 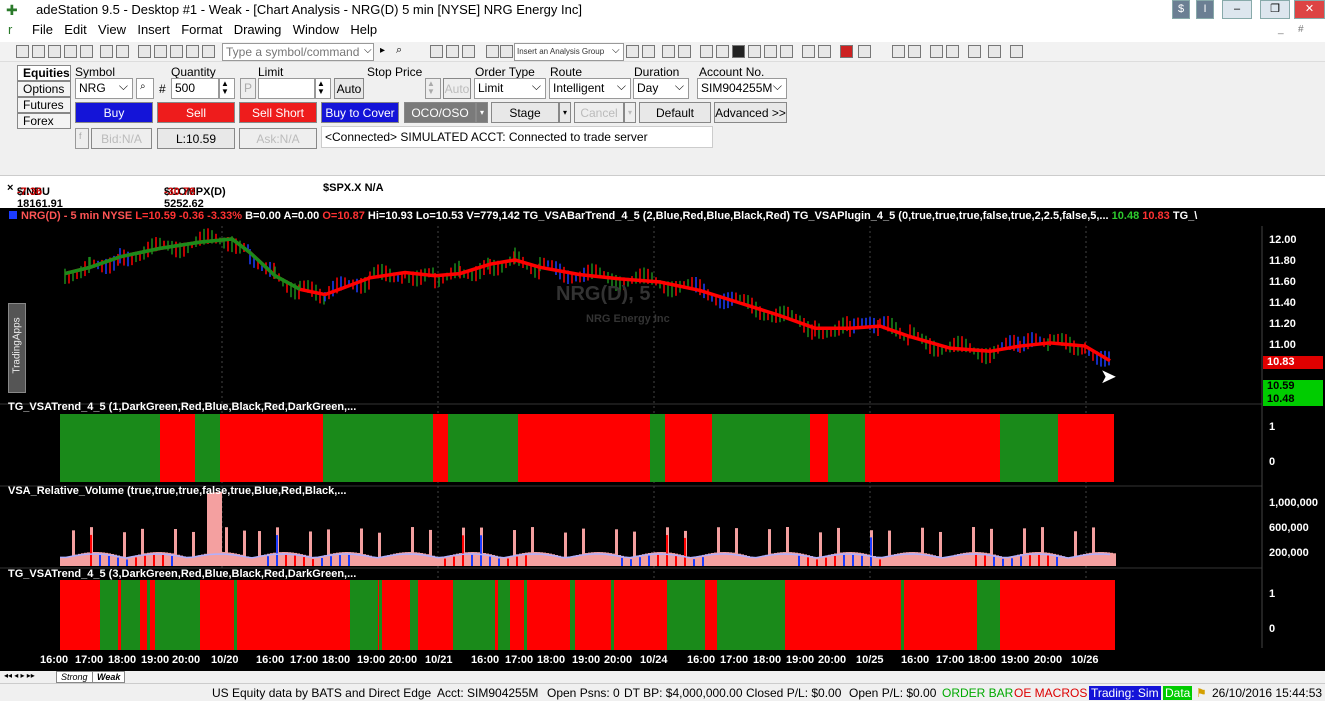 What do you see at coordinates (1205, 9) in the screenshot?
I see `info-icon: I` at bounding box center [1205, 9].